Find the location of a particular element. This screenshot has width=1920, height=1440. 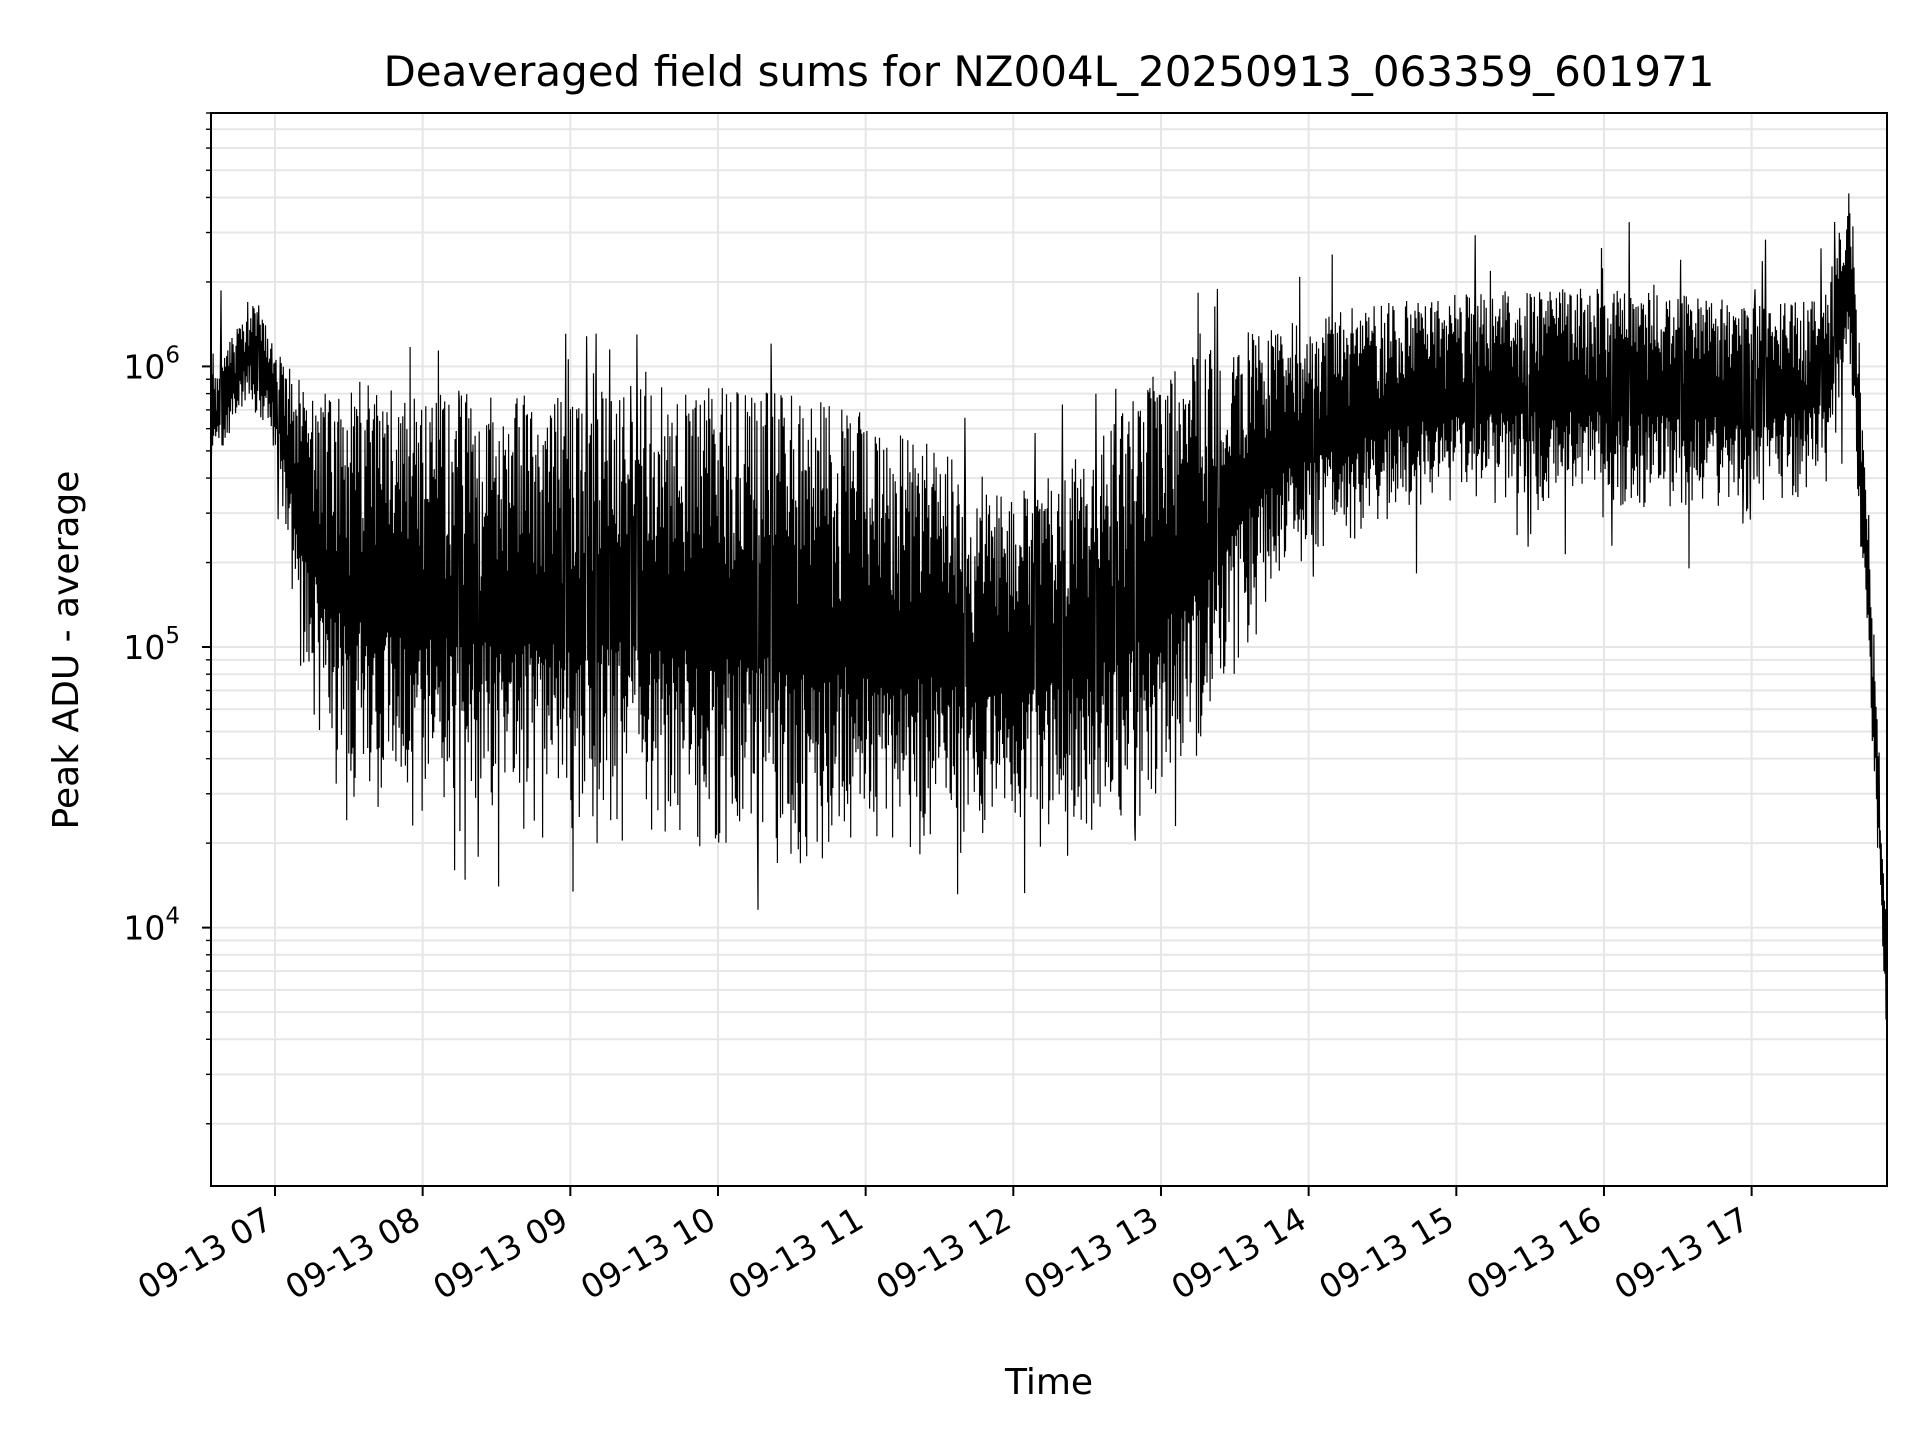

y-tick-label: 10⁵ is located at coordinates (151, 645).